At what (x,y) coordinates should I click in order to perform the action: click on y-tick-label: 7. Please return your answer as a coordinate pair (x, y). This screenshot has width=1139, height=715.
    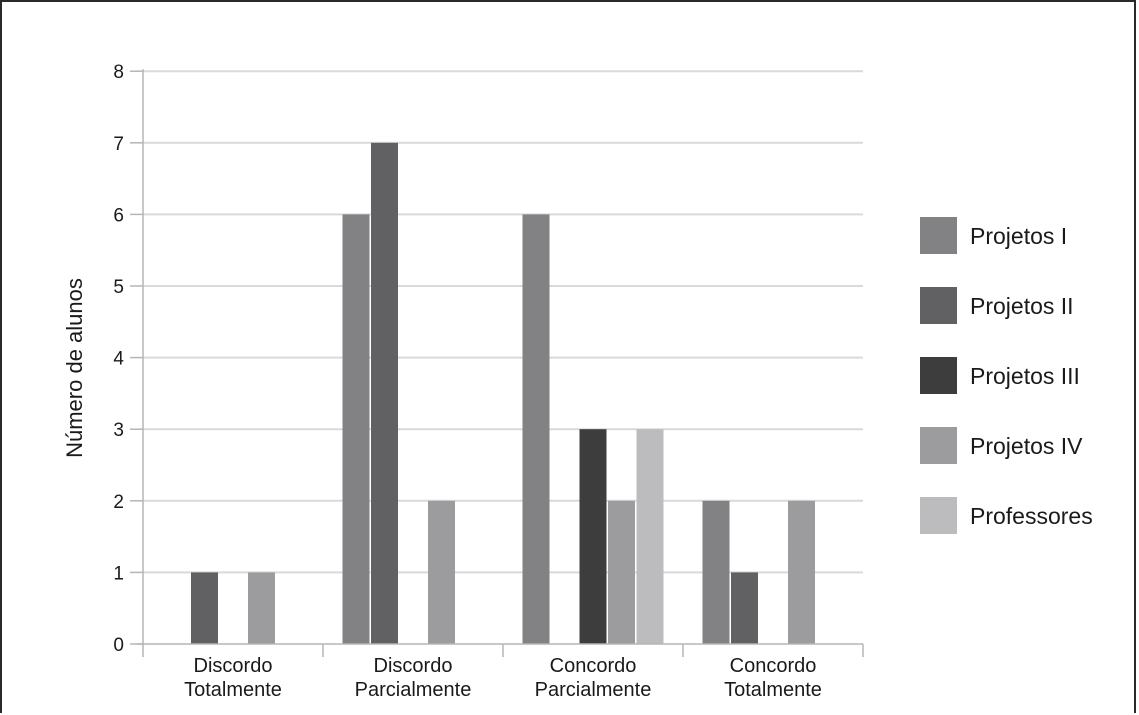
    Looking at the image, I should click on (118, 144).